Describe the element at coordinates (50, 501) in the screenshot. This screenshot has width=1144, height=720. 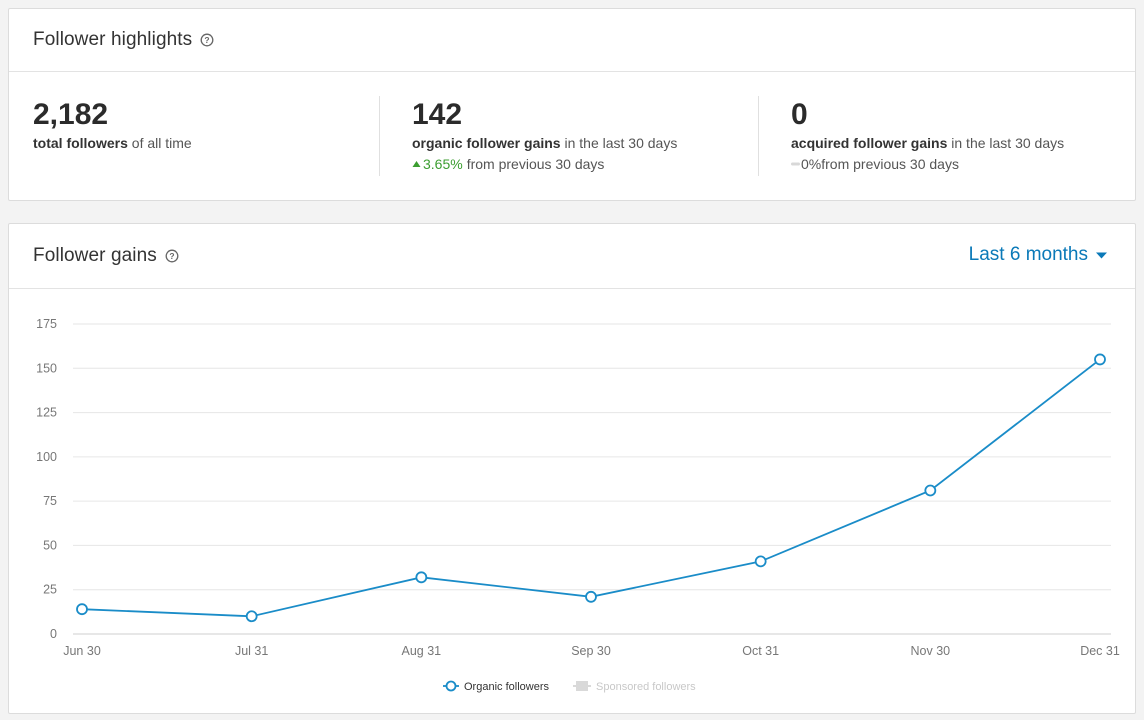
I see `y-tick-label: 75` at that location.